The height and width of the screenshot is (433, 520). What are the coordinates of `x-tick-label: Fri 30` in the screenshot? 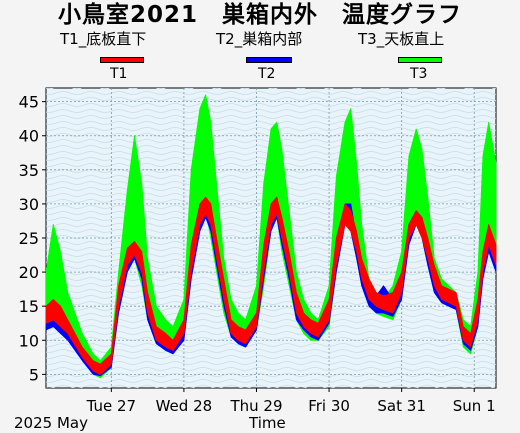 It's located at (329, 406).